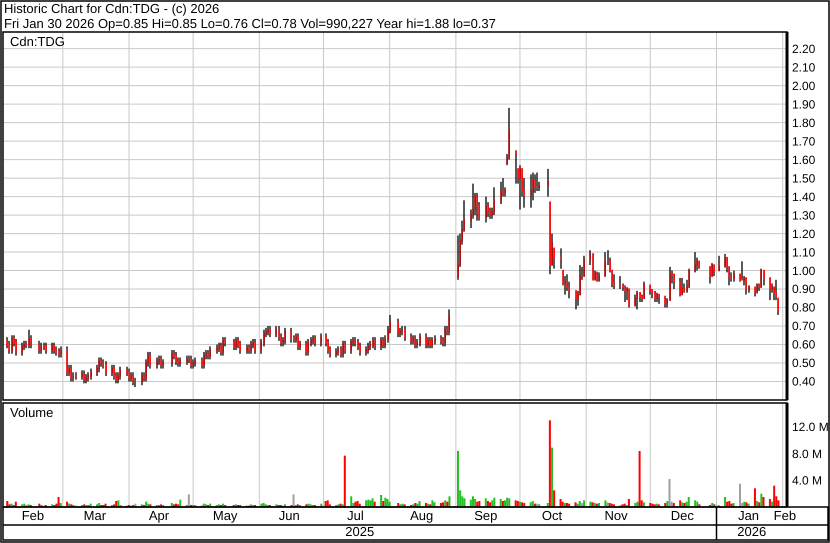 The image size is (830, 543). Describe the element at coordinates (616, 515) in the screenshot. I see `x-tick-label: Nov` at that location.